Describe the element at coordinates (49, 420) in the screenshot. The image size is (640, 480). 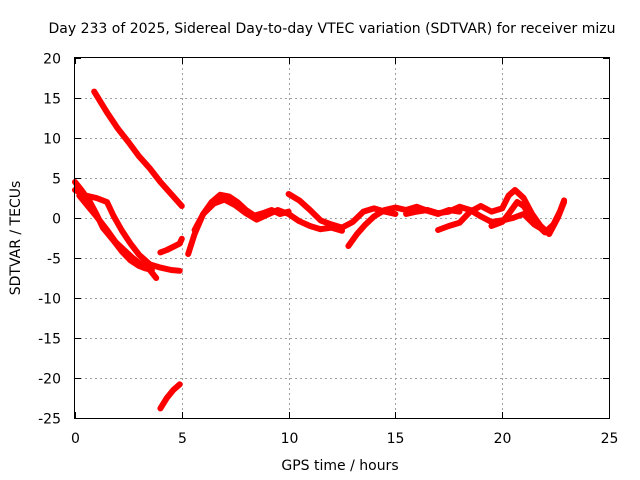
I see `y-tick-label: -25` at that location.